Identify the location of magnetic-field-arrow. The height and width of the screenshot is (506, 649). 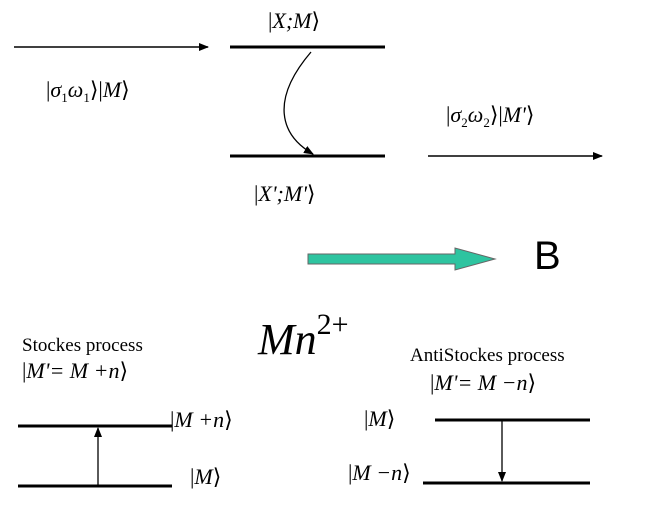
(402, 259).